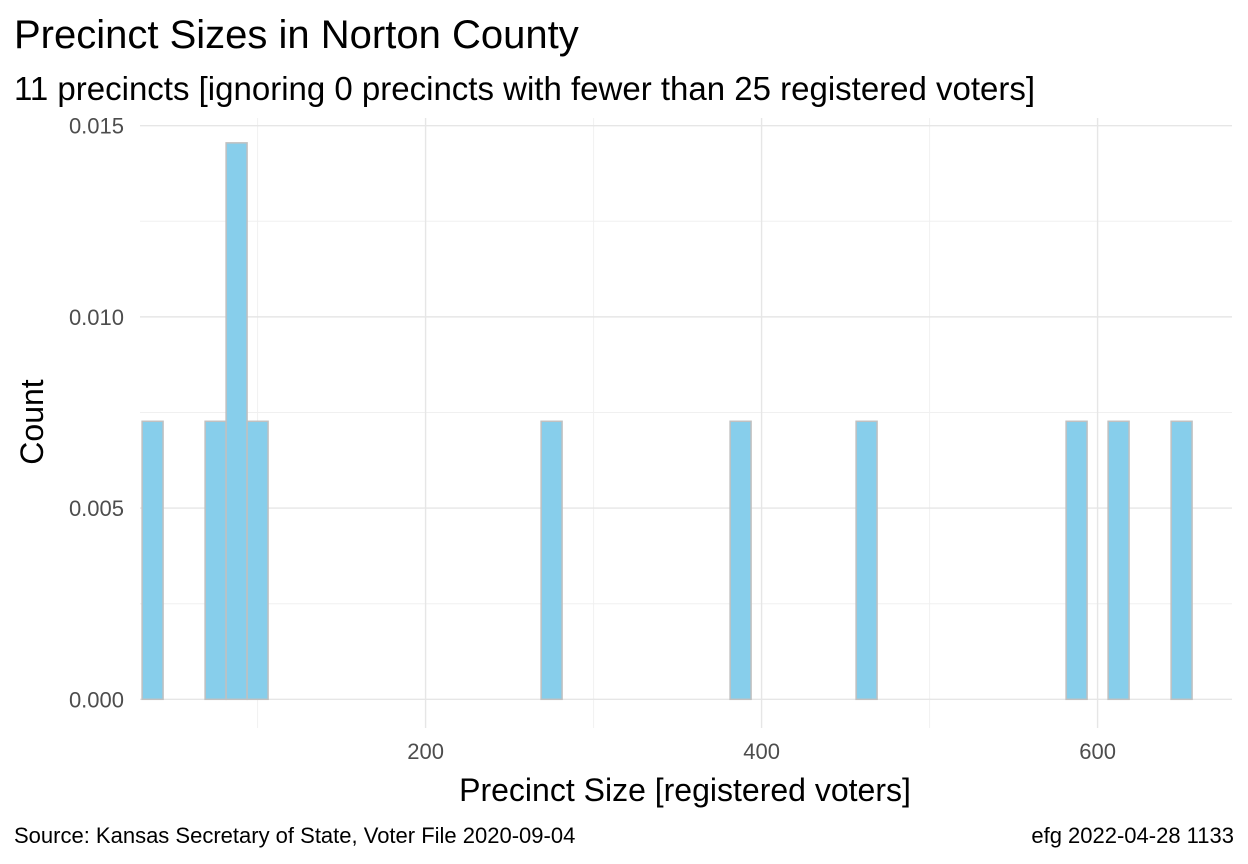  I want to click on x-tick-label-2: 600, so click(1097, 751).